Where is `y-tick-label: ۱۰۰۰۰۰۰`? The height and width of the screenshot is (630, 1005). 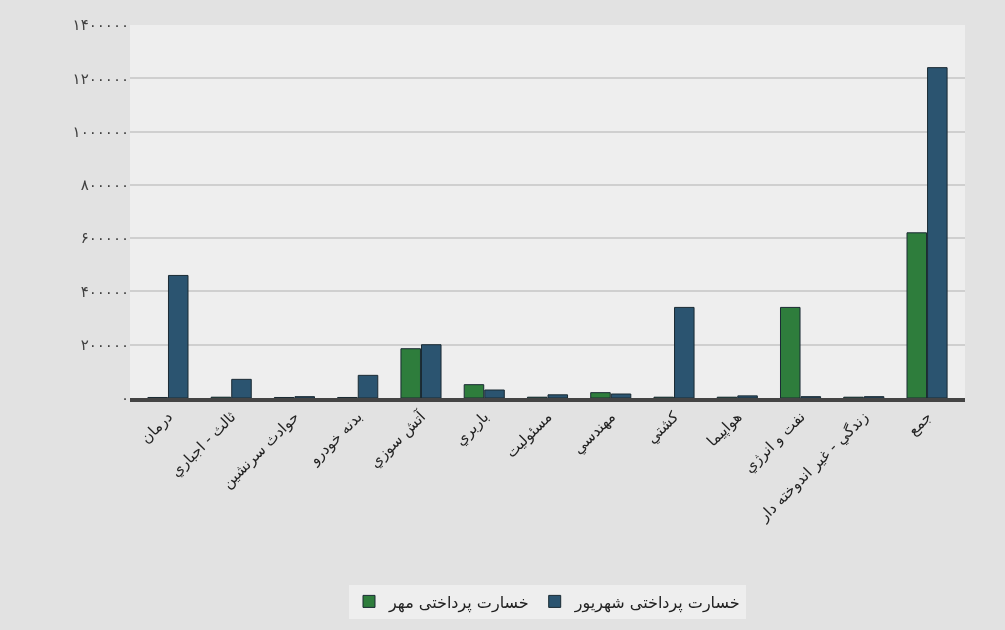 y-tick-label: ۱۰۰۰۰۰۰ is located at coordinates (100, 131).